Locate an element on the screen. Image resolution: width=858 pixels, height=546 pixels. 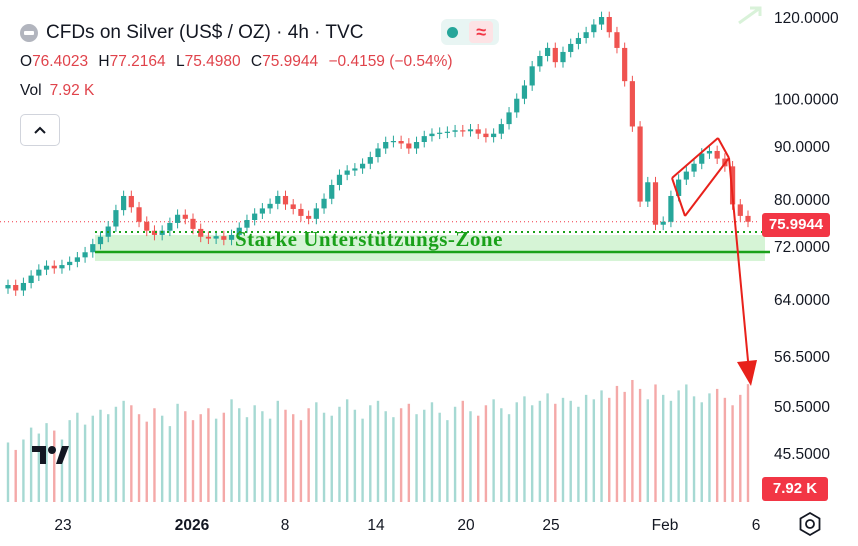
collapse-legend-button is located at coordinates (40, 130).